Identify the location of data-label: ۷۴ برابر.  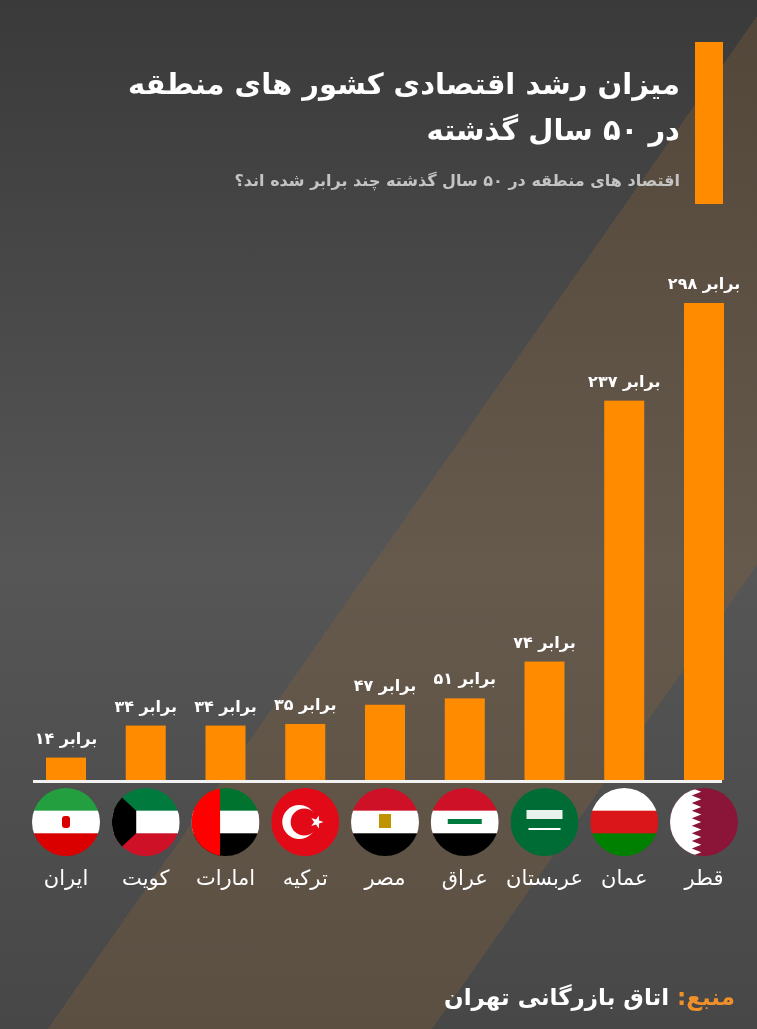
(544, 642).